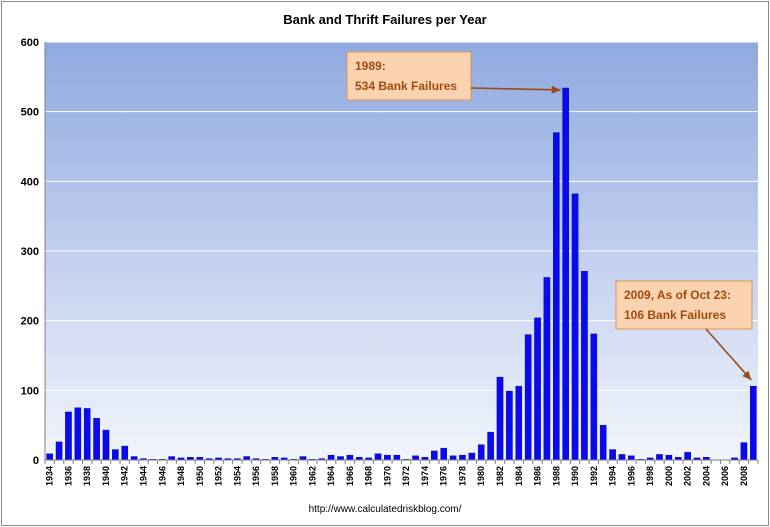 The width and height of the screenshot is (770, 527). What do you see at coordinates (744, 451) in the screenshot?
I see `bar-2008` at bounding box center [744, 451].